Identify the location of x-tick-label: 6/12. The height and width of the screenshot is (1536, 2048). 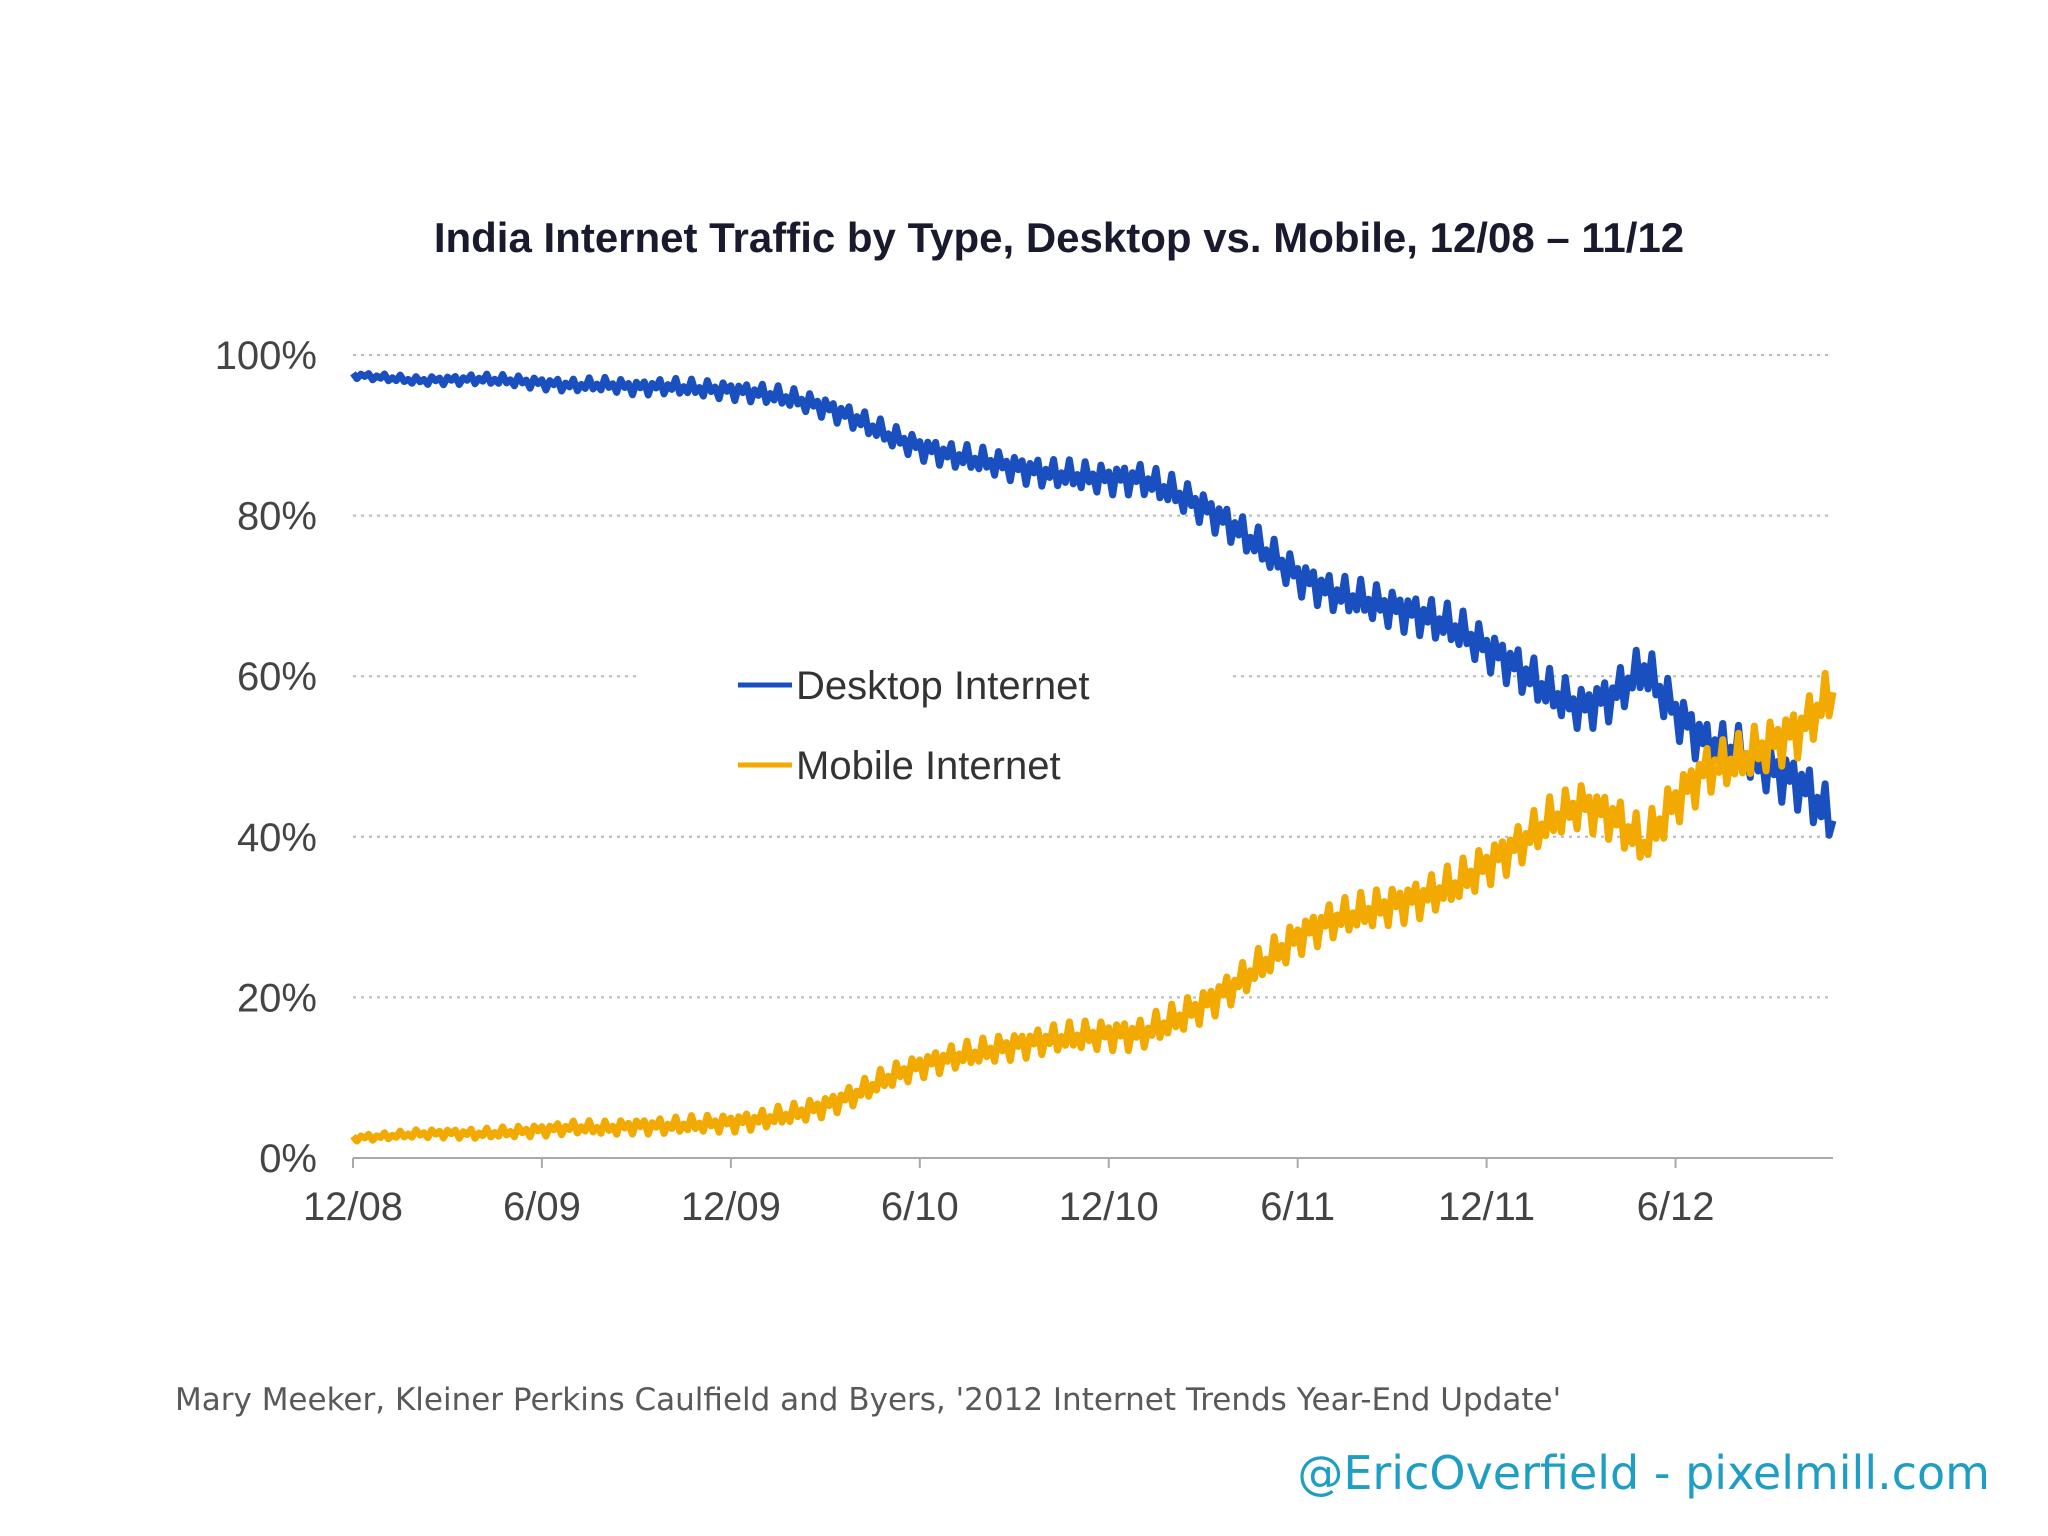
(1676, 1207).